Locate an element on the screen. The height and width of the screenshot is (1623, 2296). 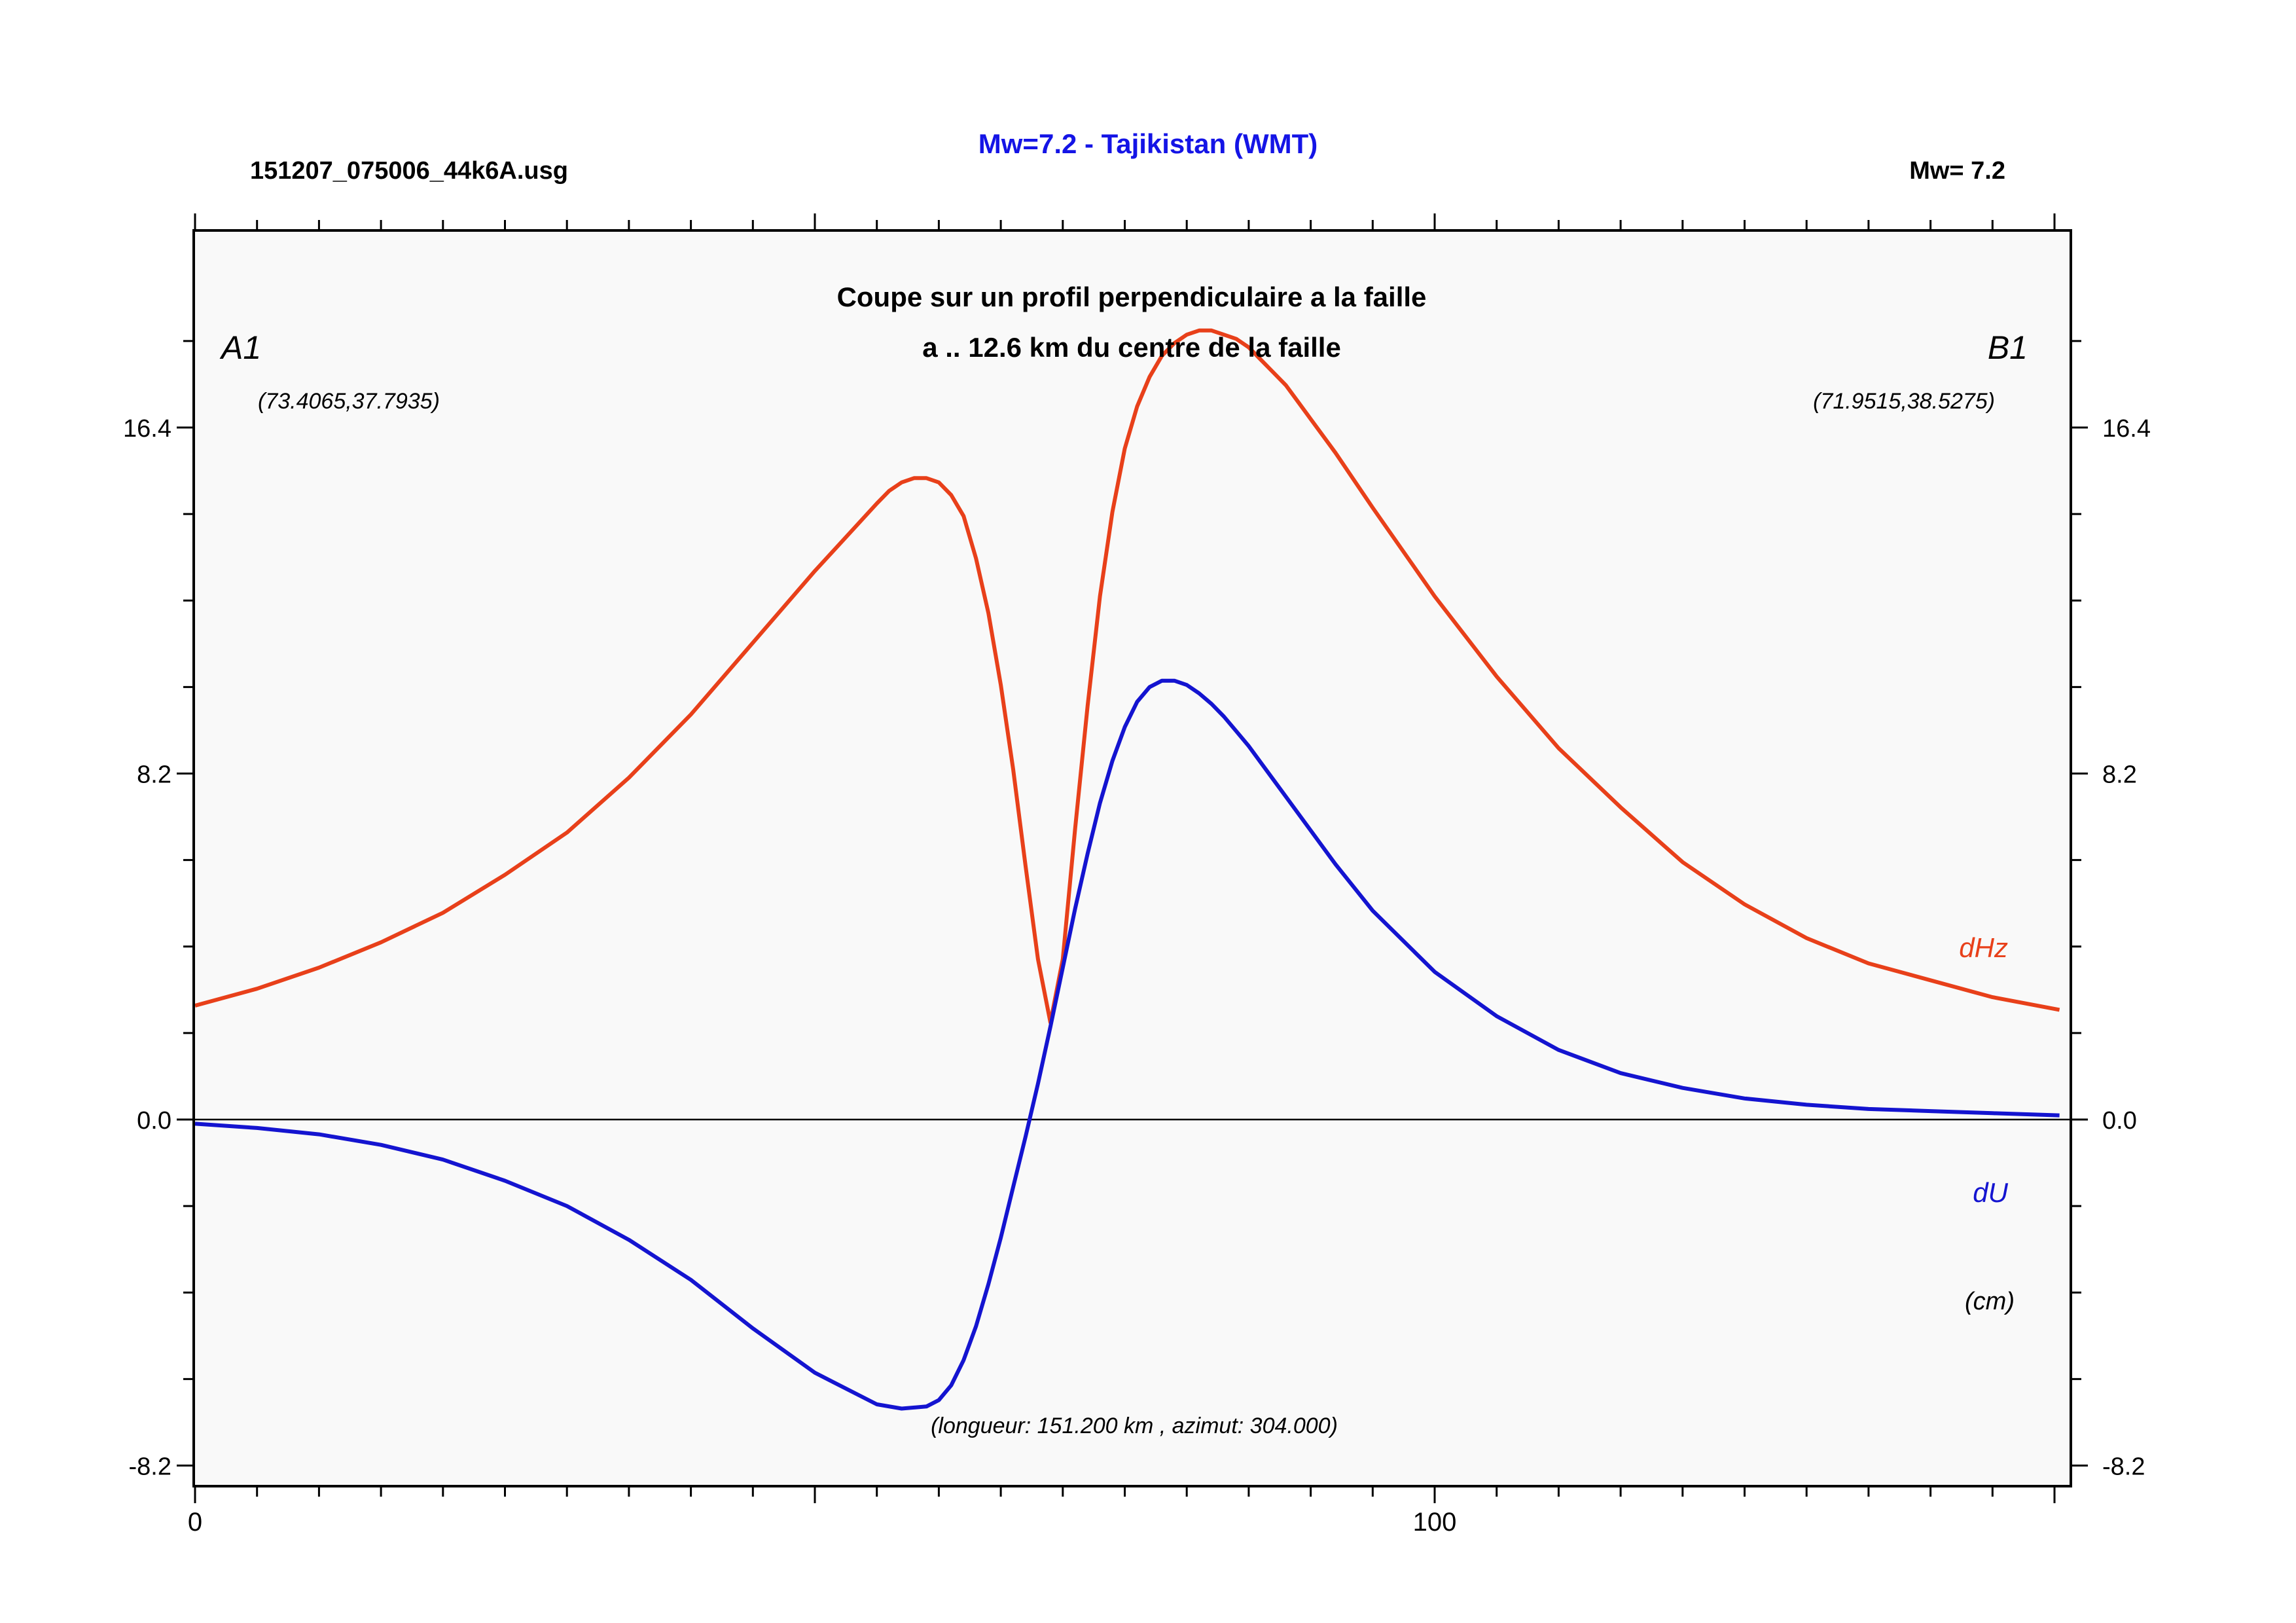
endpoint-right-label: B1 is located at coordinates (2008, 347).